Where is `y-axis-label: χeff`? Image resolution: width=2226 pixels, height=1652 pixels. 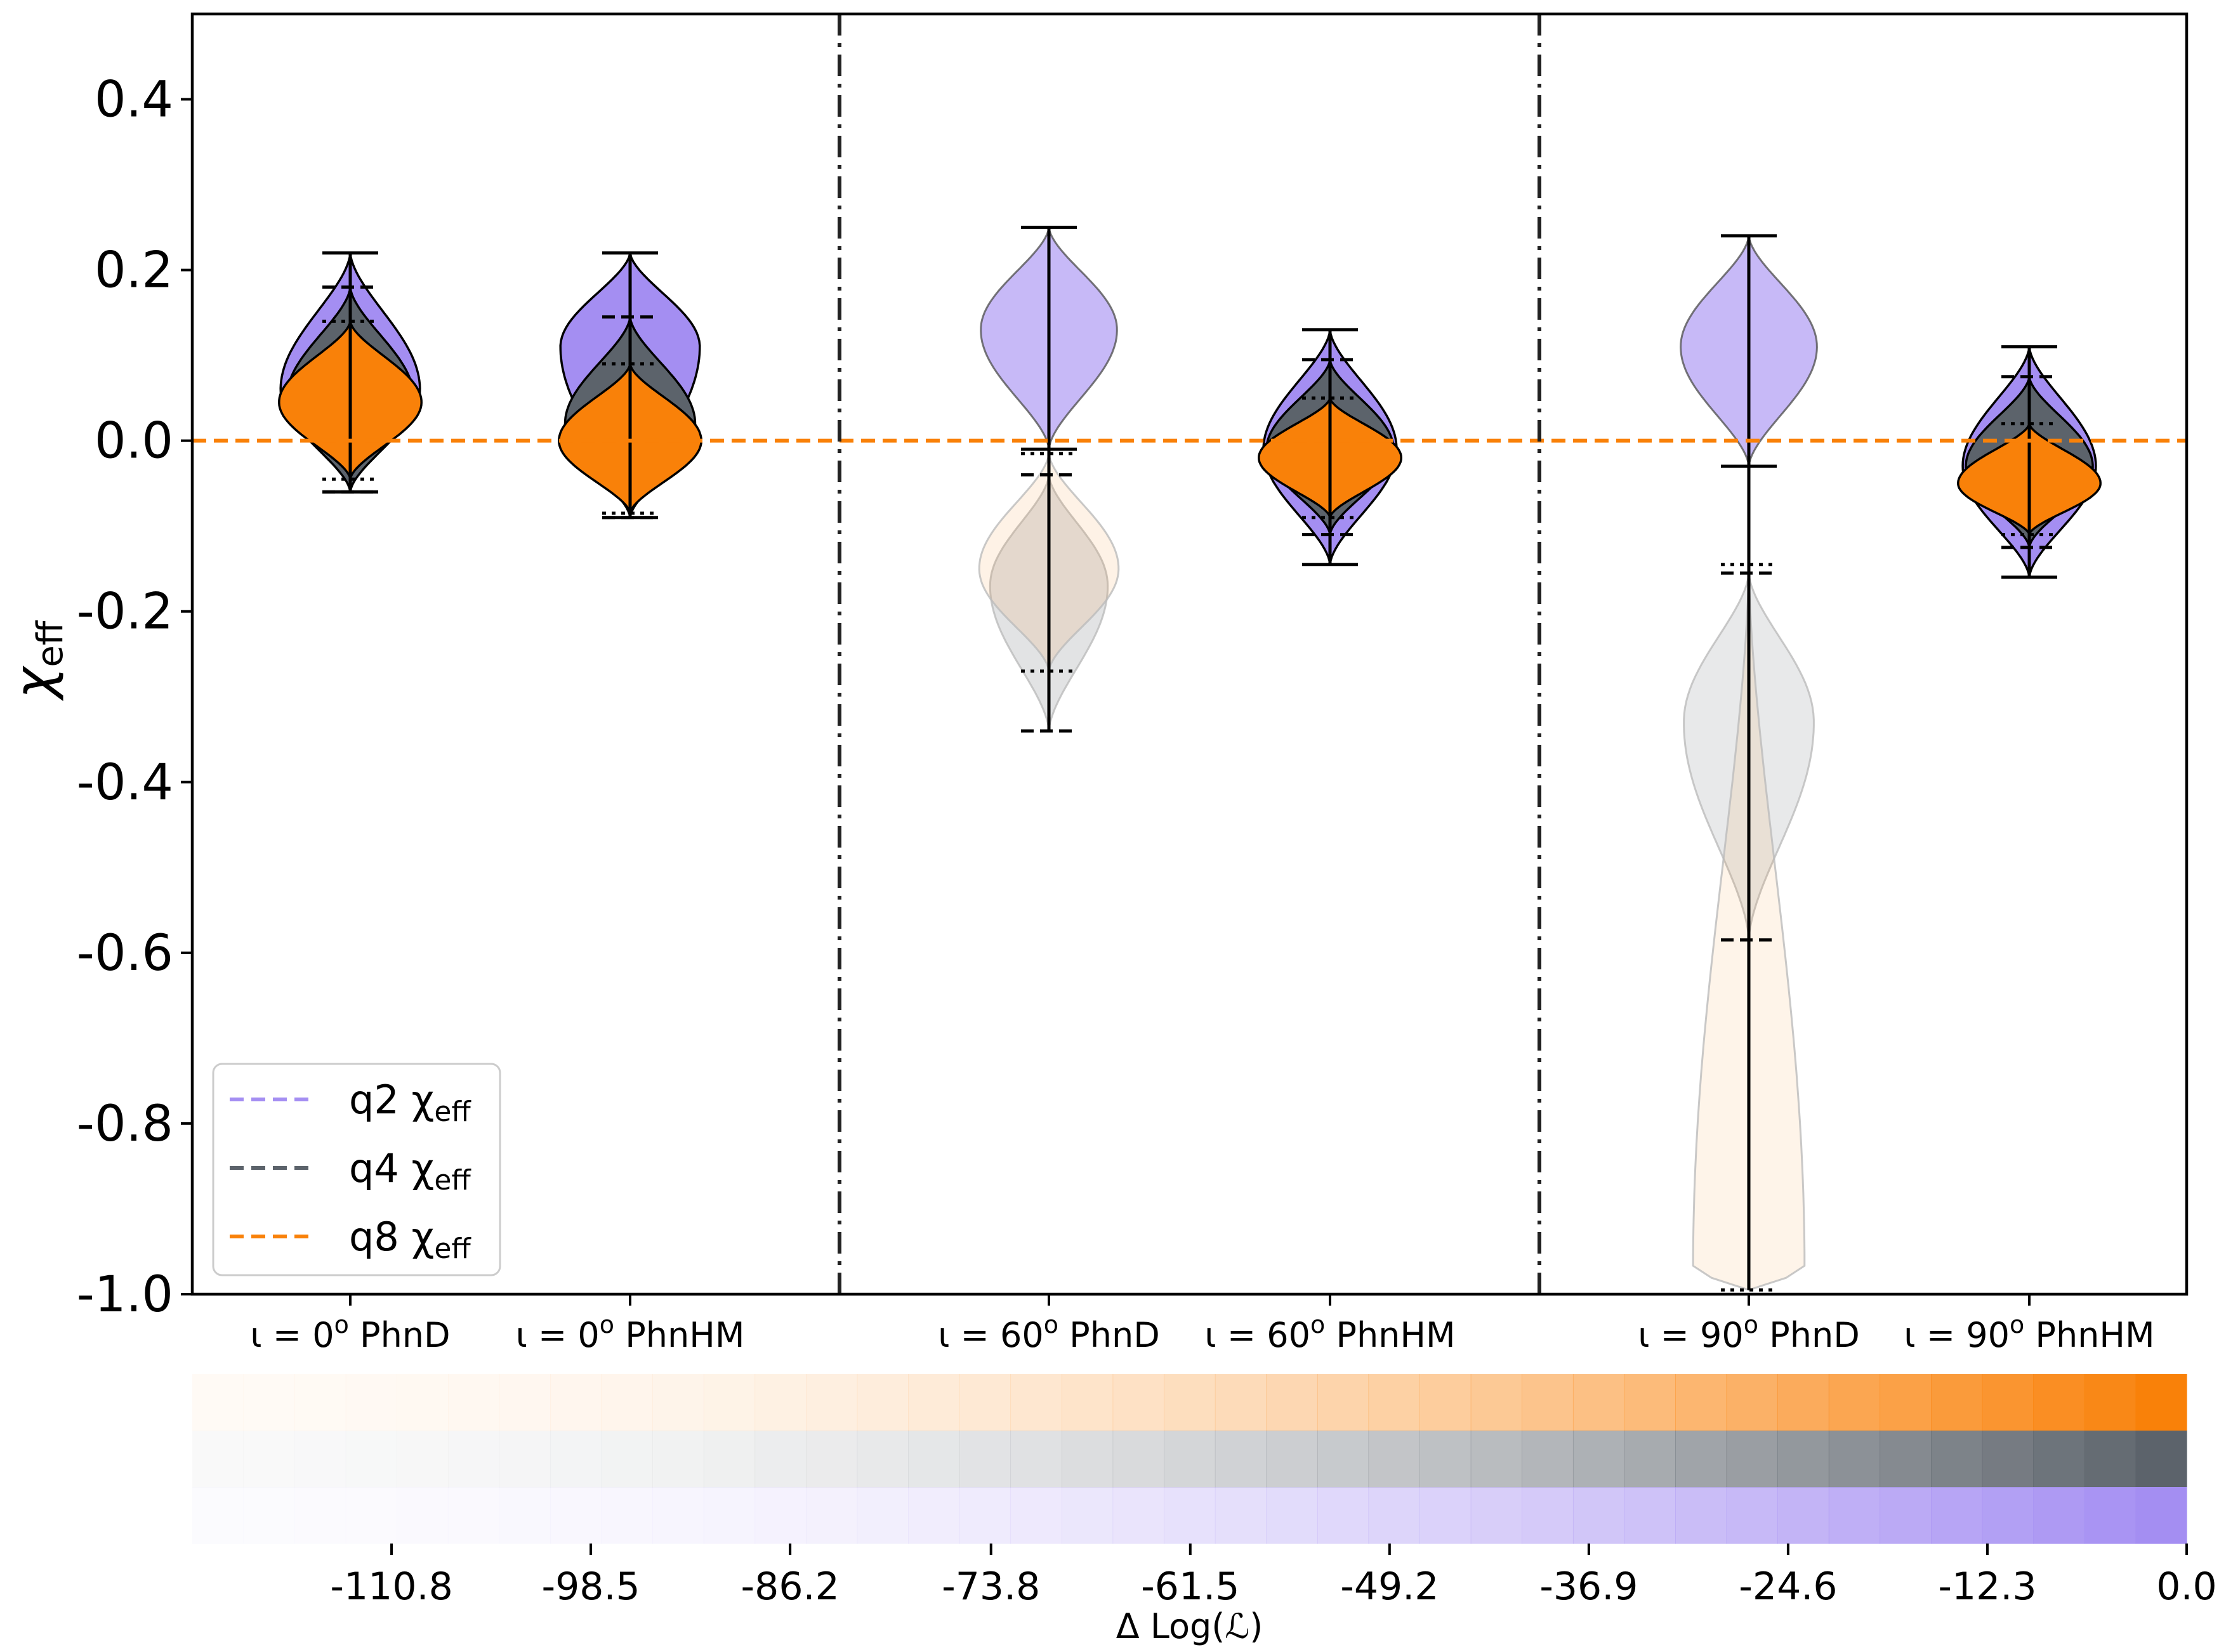 y-axis-label: χeff is located at coordinates (37, 660).